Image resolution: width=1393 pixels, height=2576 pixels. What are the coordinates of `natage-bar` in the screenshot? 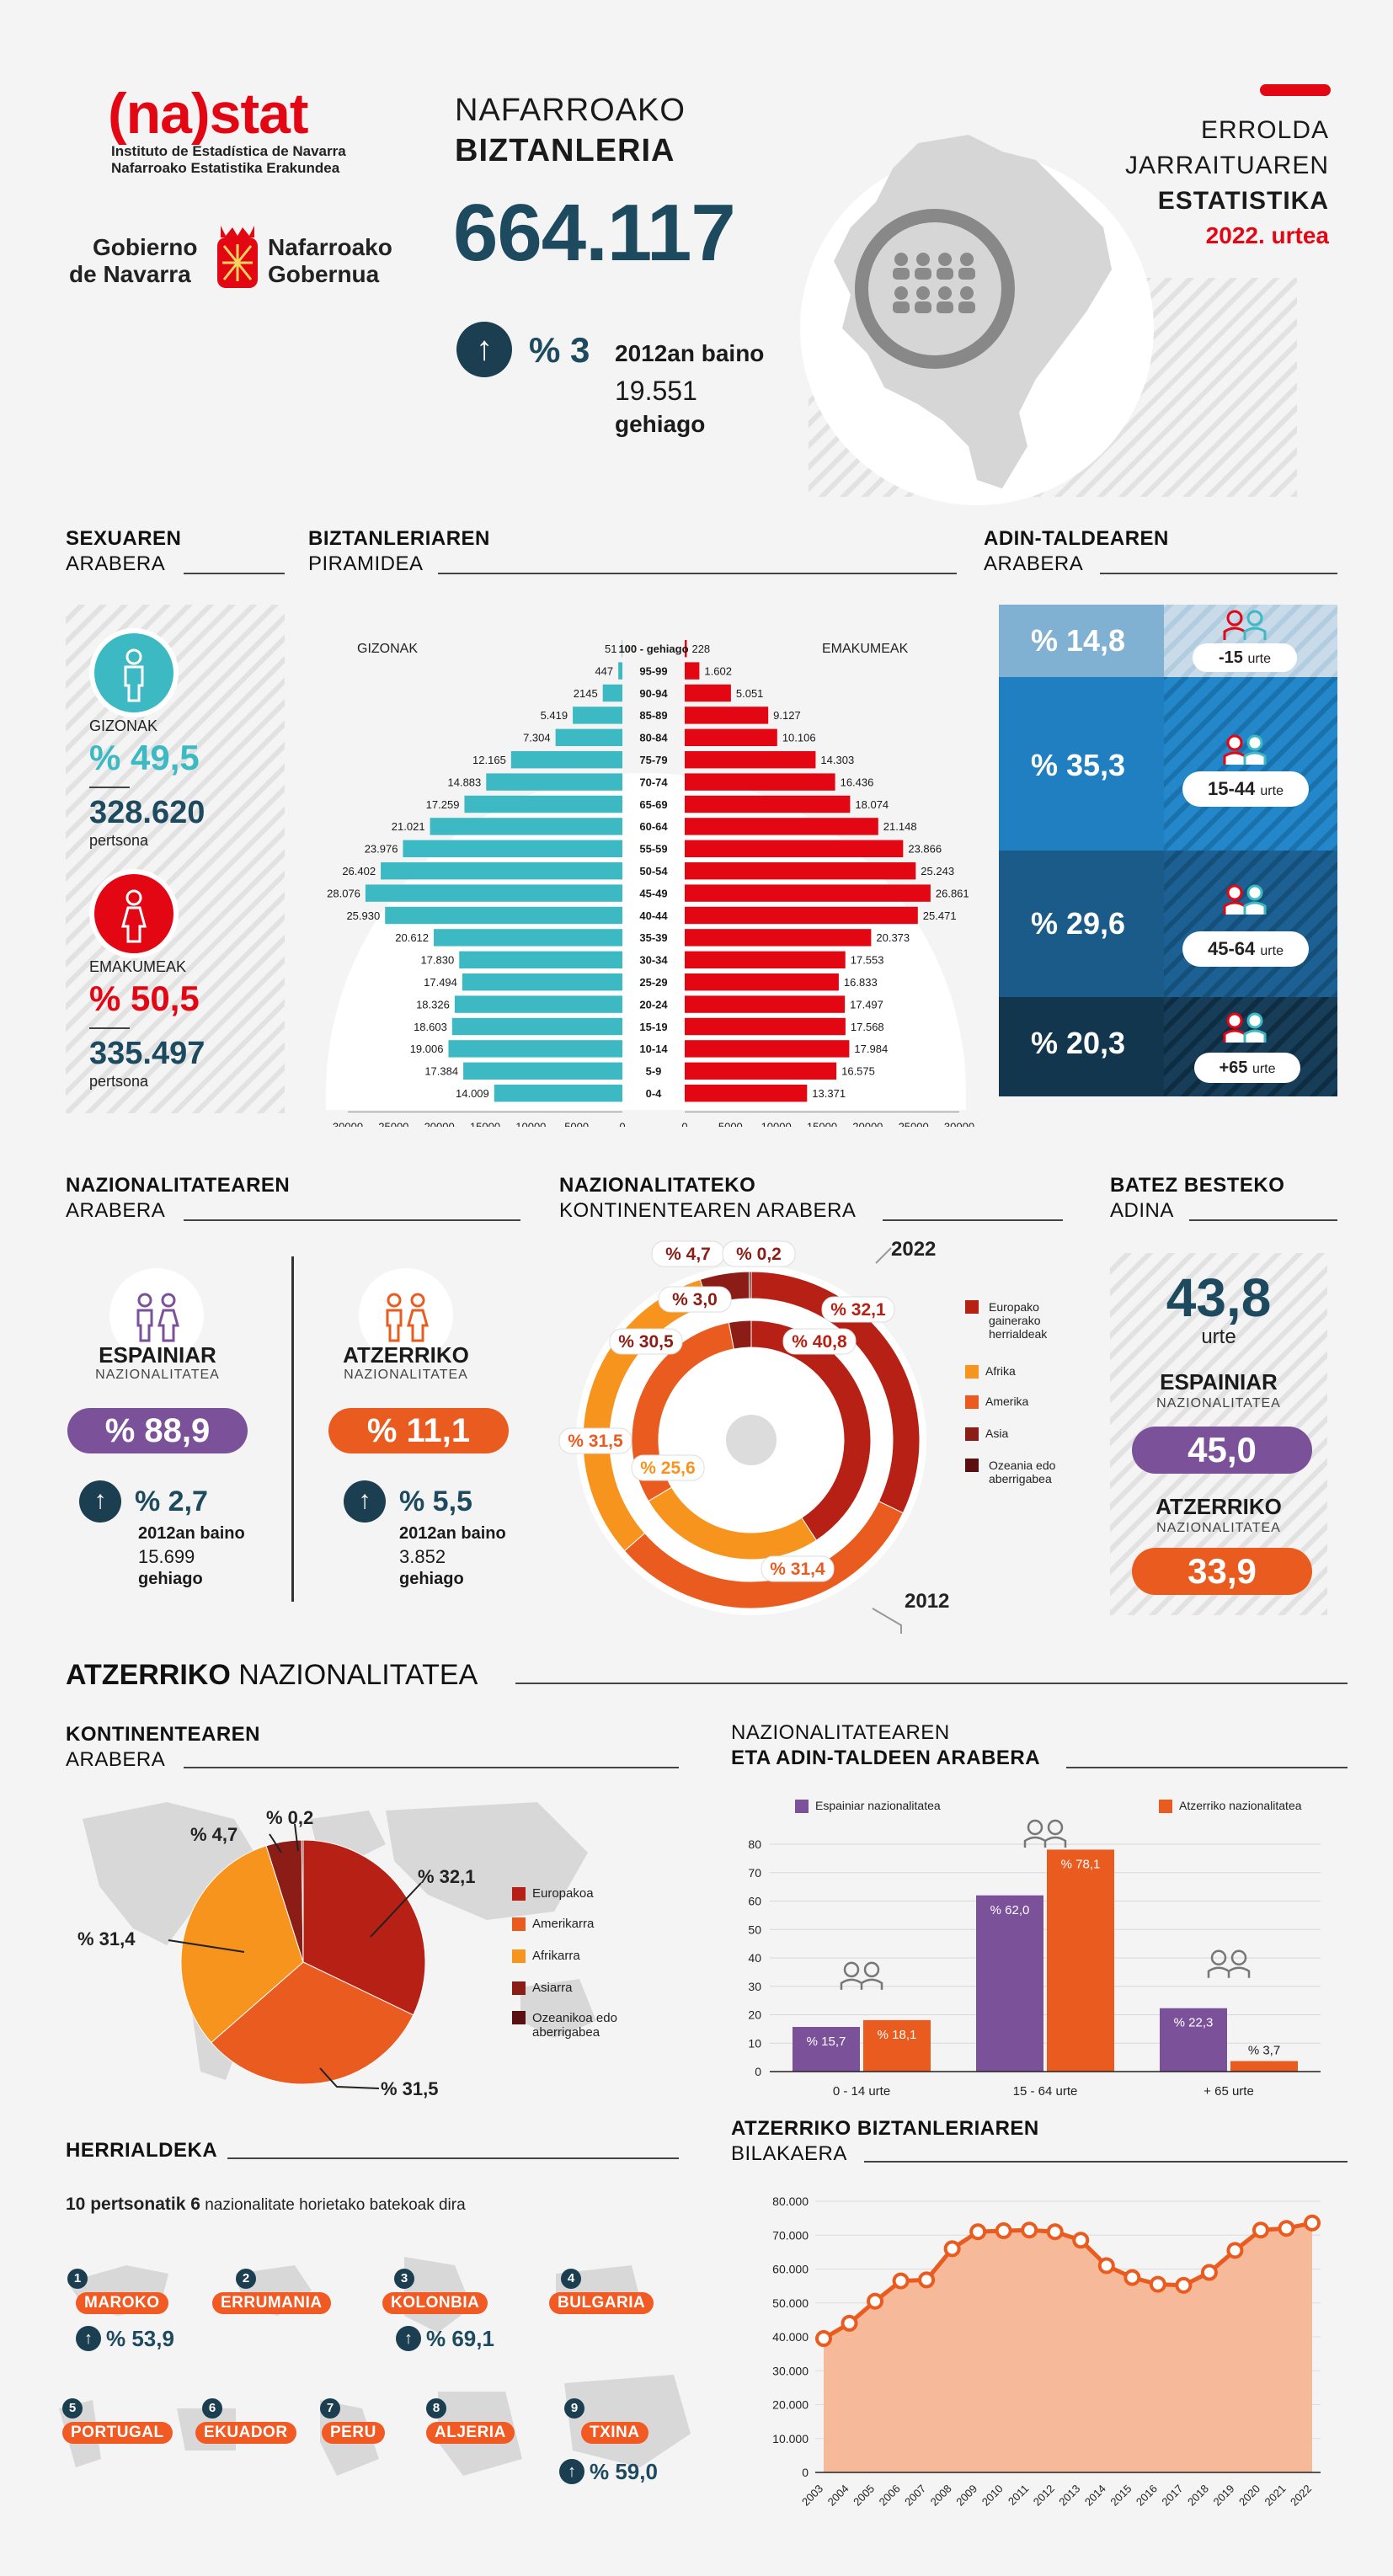 It's located at (826, 2049).